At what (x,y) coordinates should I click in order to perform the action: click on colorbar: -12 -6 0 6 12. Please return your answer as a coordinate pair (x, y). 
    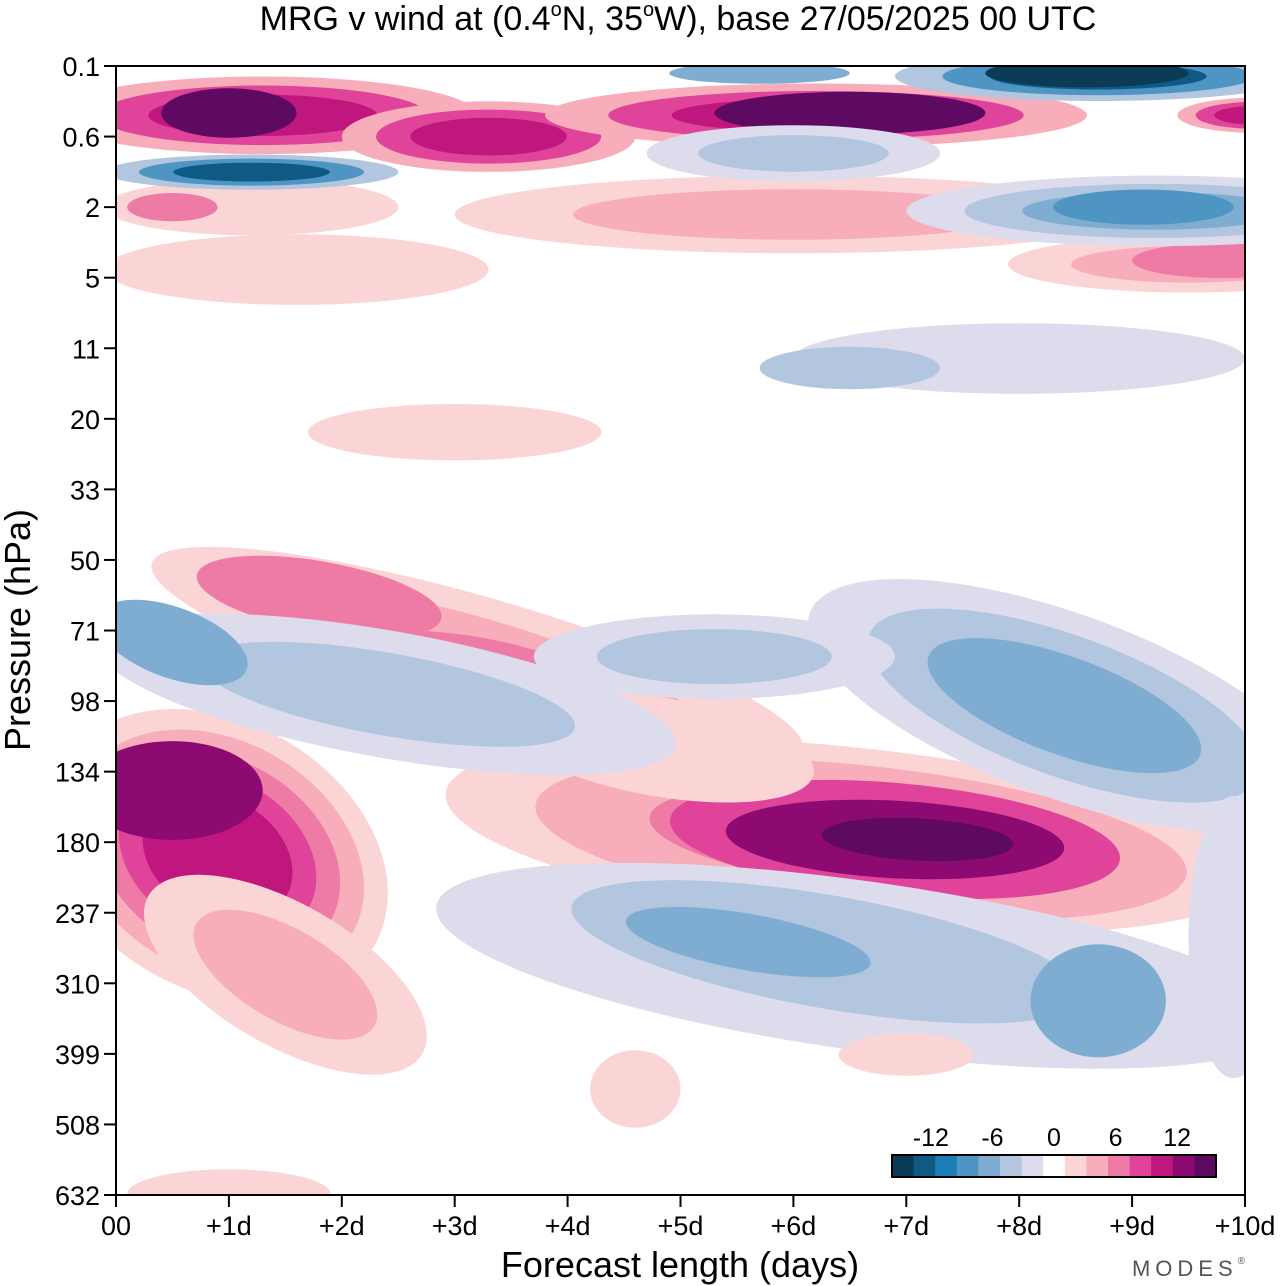
    Looking at the image, I should click on (1054, 1151).